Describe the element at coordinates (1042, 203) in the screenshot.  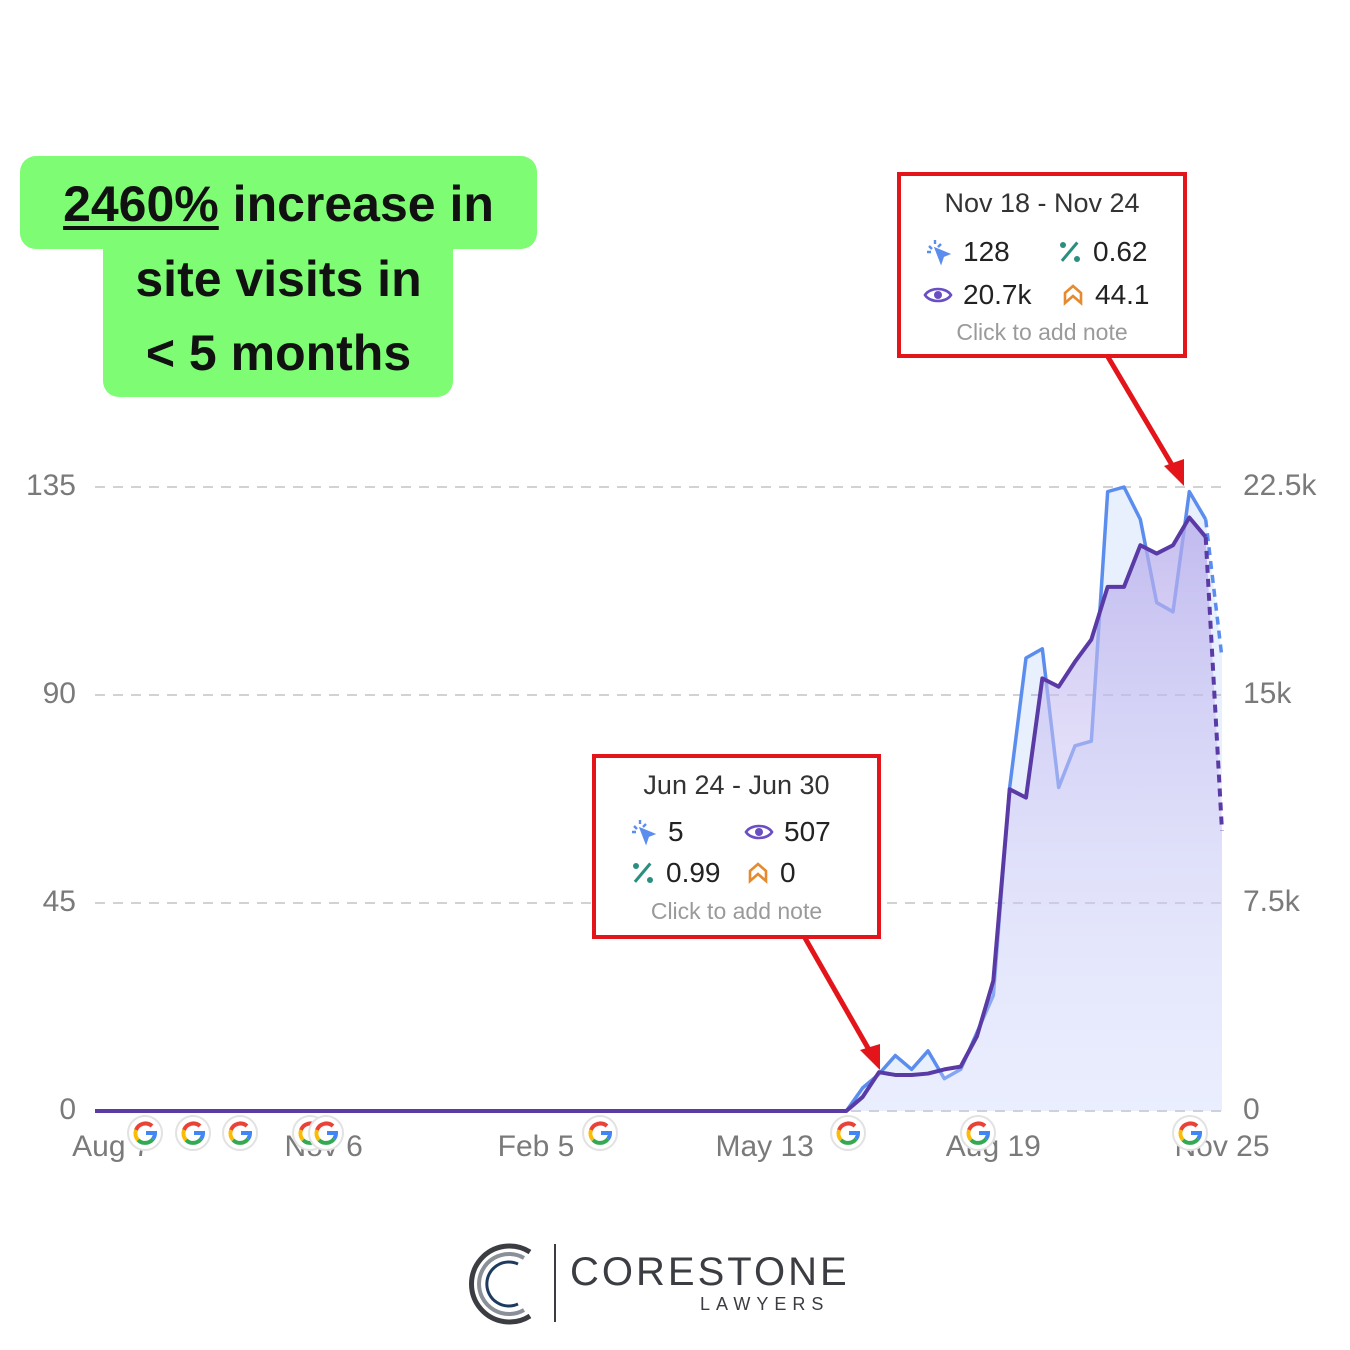
I see `tooltip-title: Nov 18 - Nov 24` at that location.